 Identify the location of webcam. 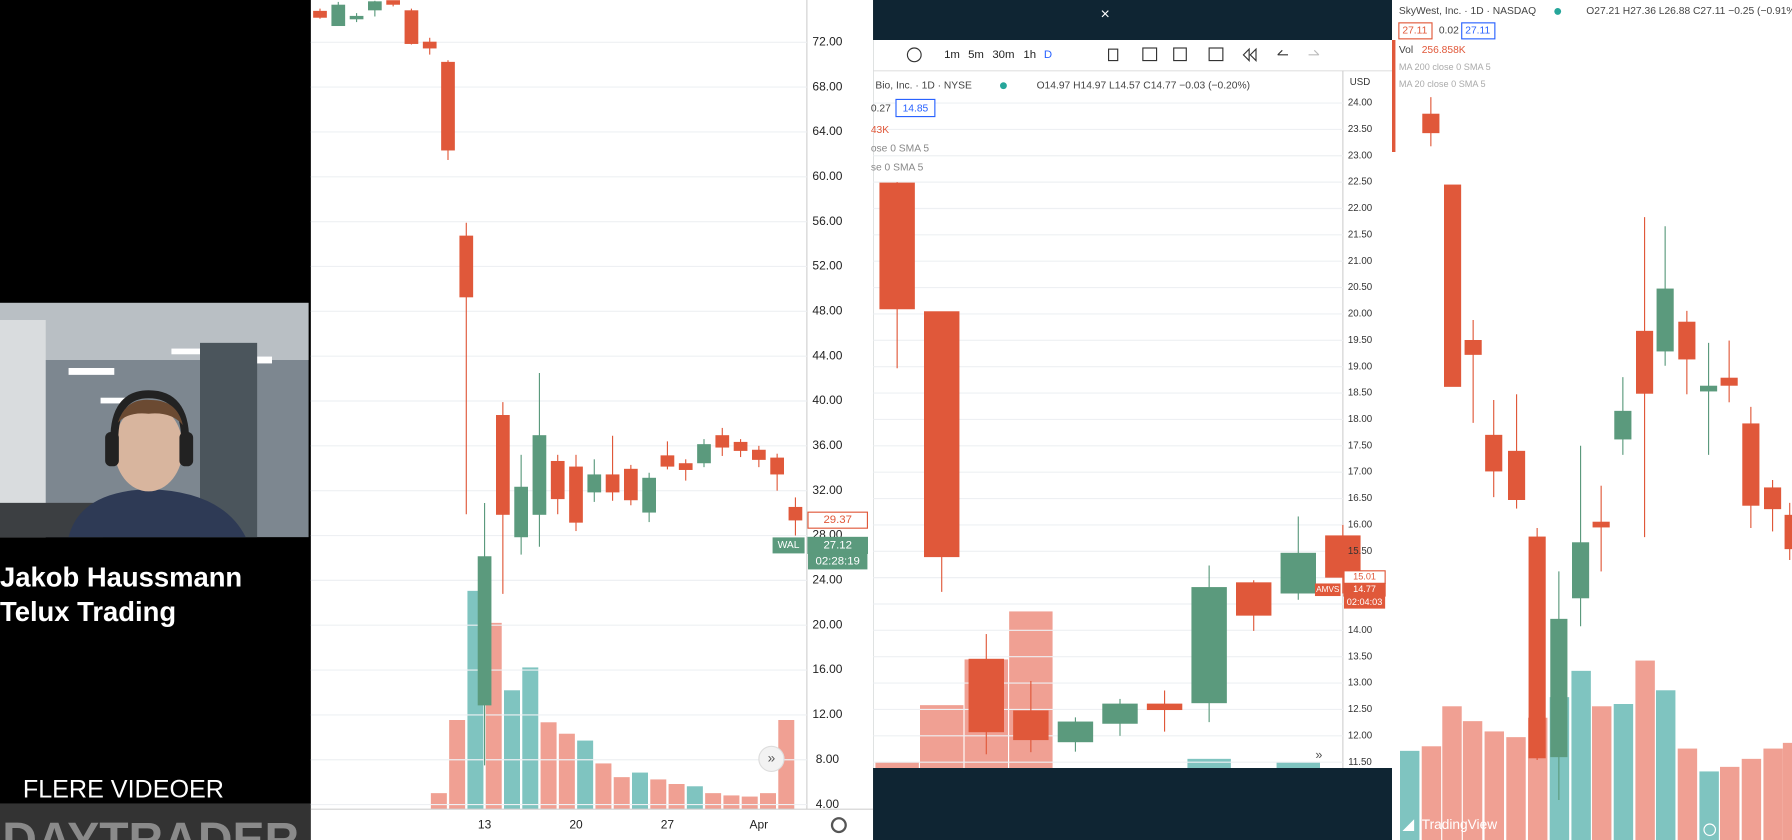
(154, 420).